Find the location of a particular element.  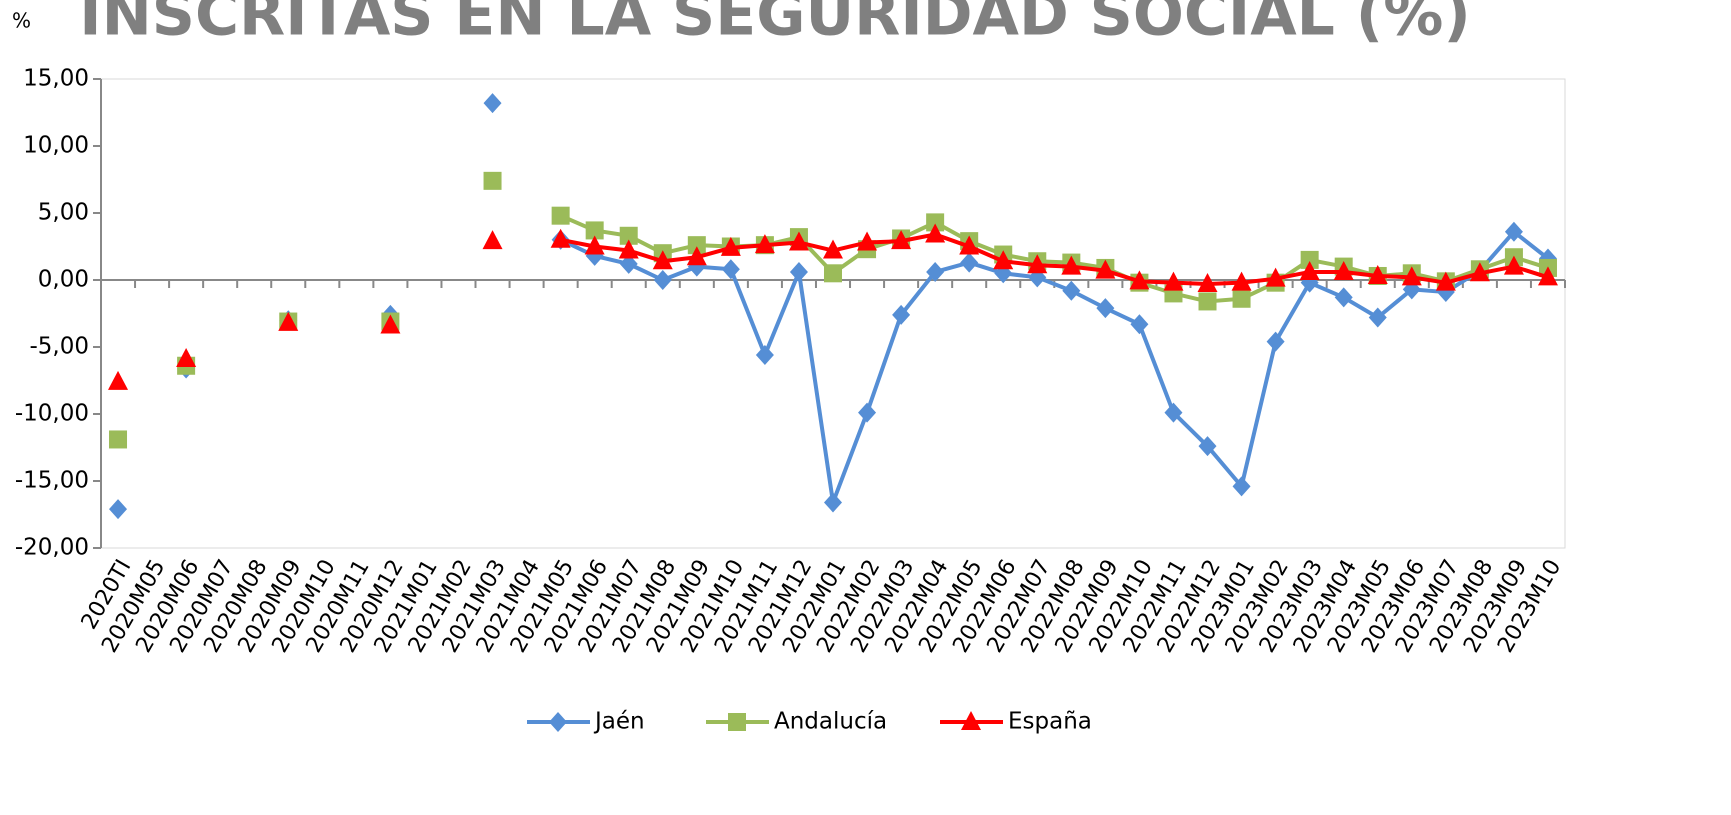

y-tick-label: 10,00 is located at coordinates (56, 146).